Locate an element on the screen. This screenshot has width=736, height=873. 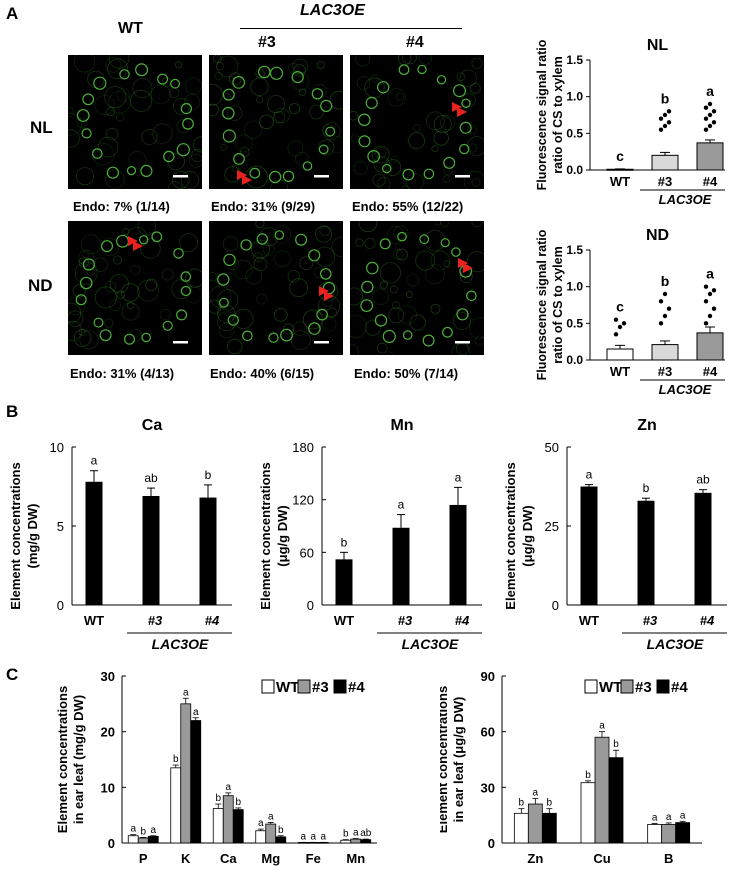
caption-nd-3: Endo: 40% (6/15) is located at coordinates (262, 373).